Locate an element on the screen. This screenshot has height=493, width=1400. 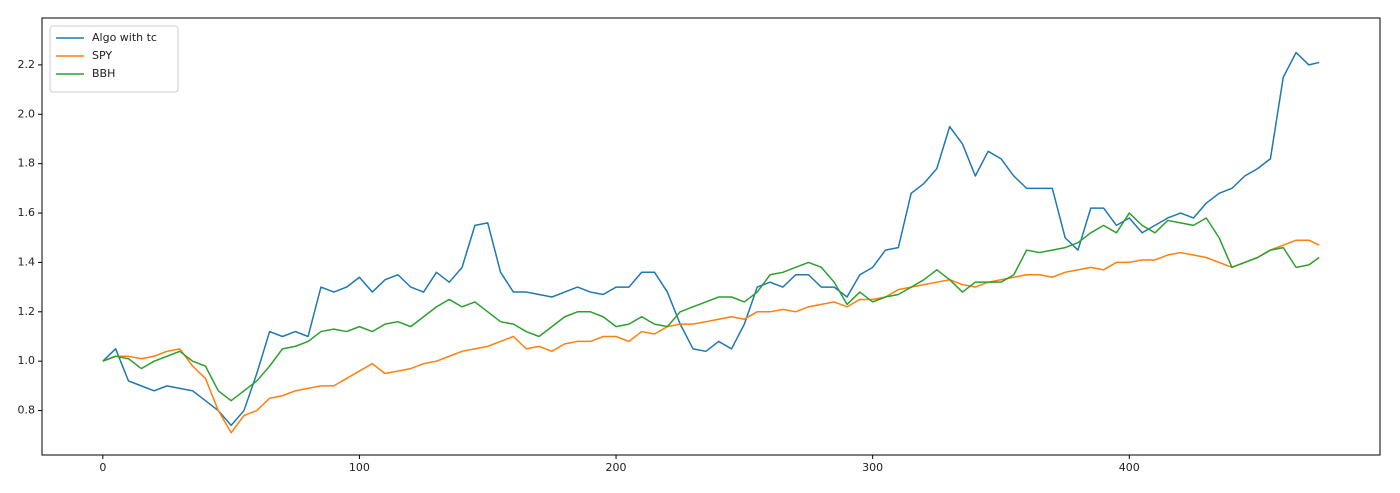
legend-box is located at coordinates (114, 59).